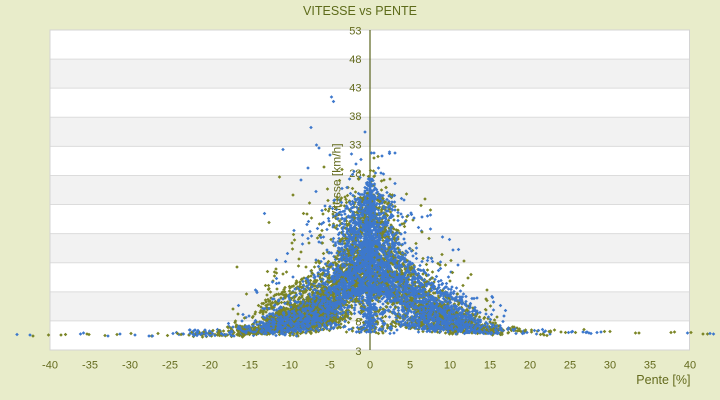  I want to click on svg-text: 20, so click(530, 366).